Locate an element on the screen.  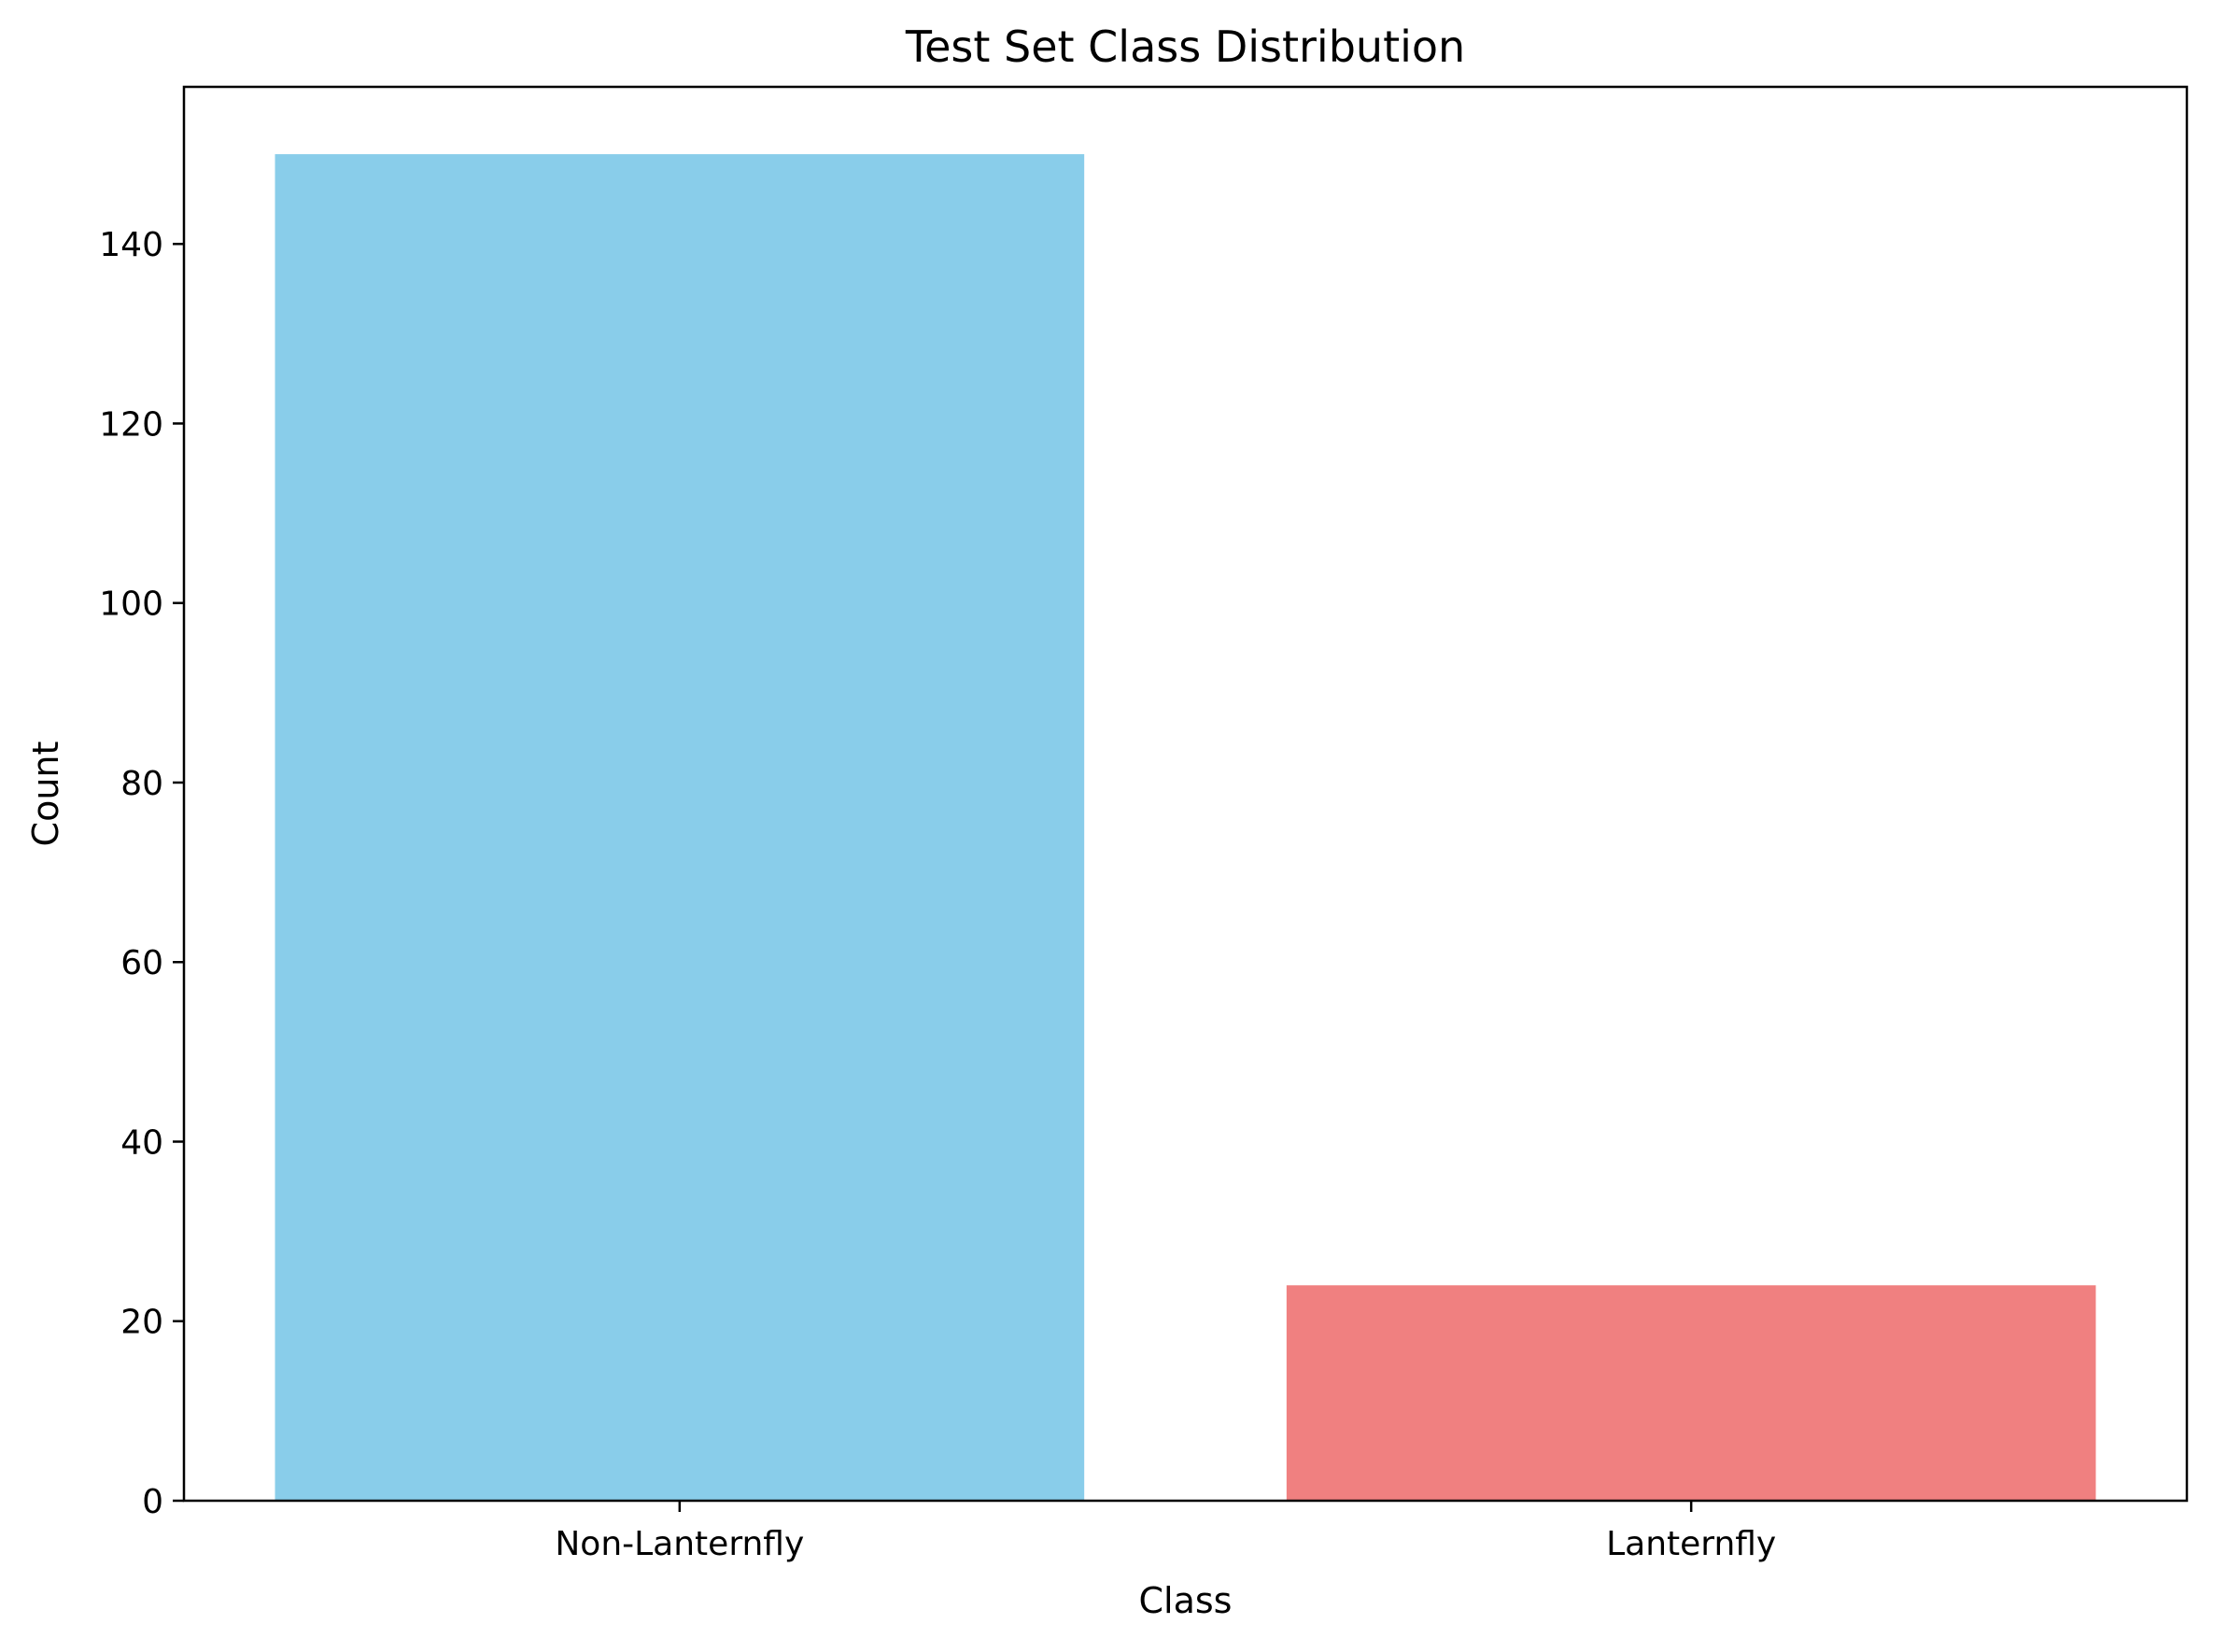
x-ticks: Non-Lanternfly Lanternfly is located at coordinates (1166, 1532).